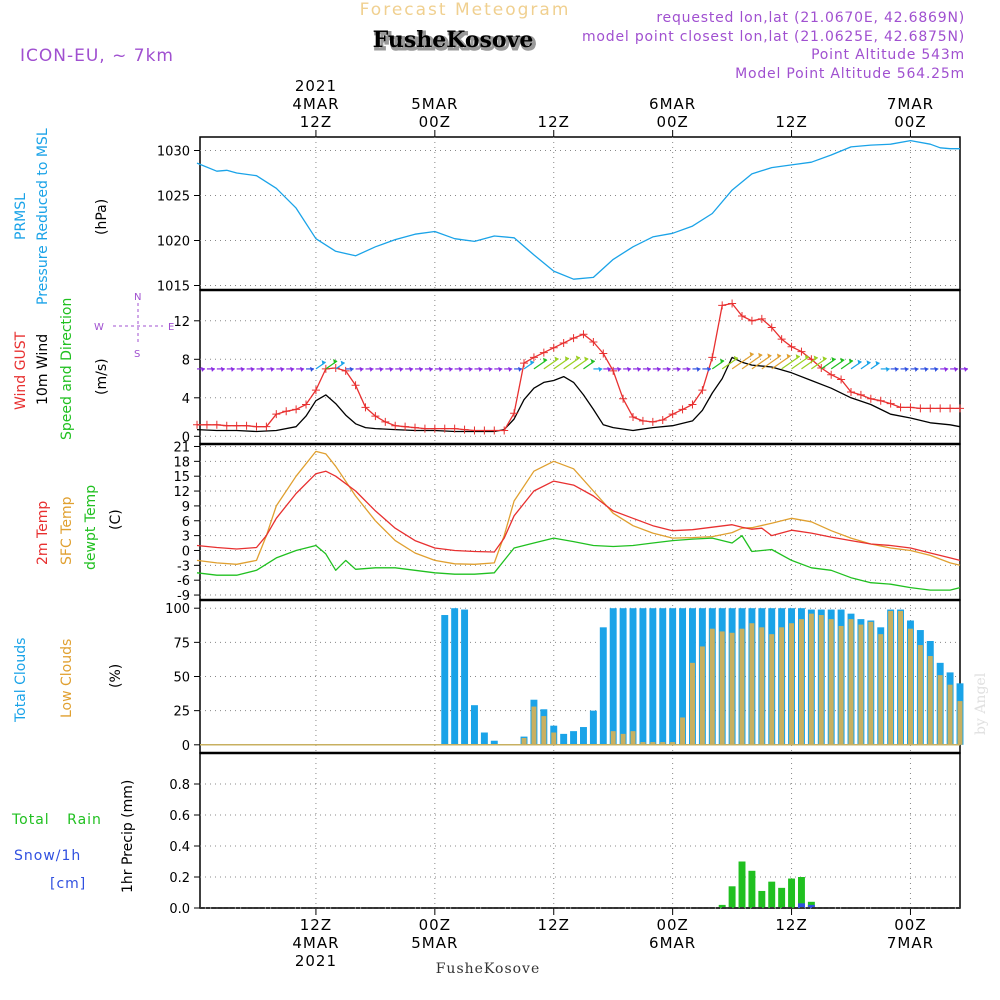  I want to click on pressure-ytick-label: 1030, so click(173, 152).